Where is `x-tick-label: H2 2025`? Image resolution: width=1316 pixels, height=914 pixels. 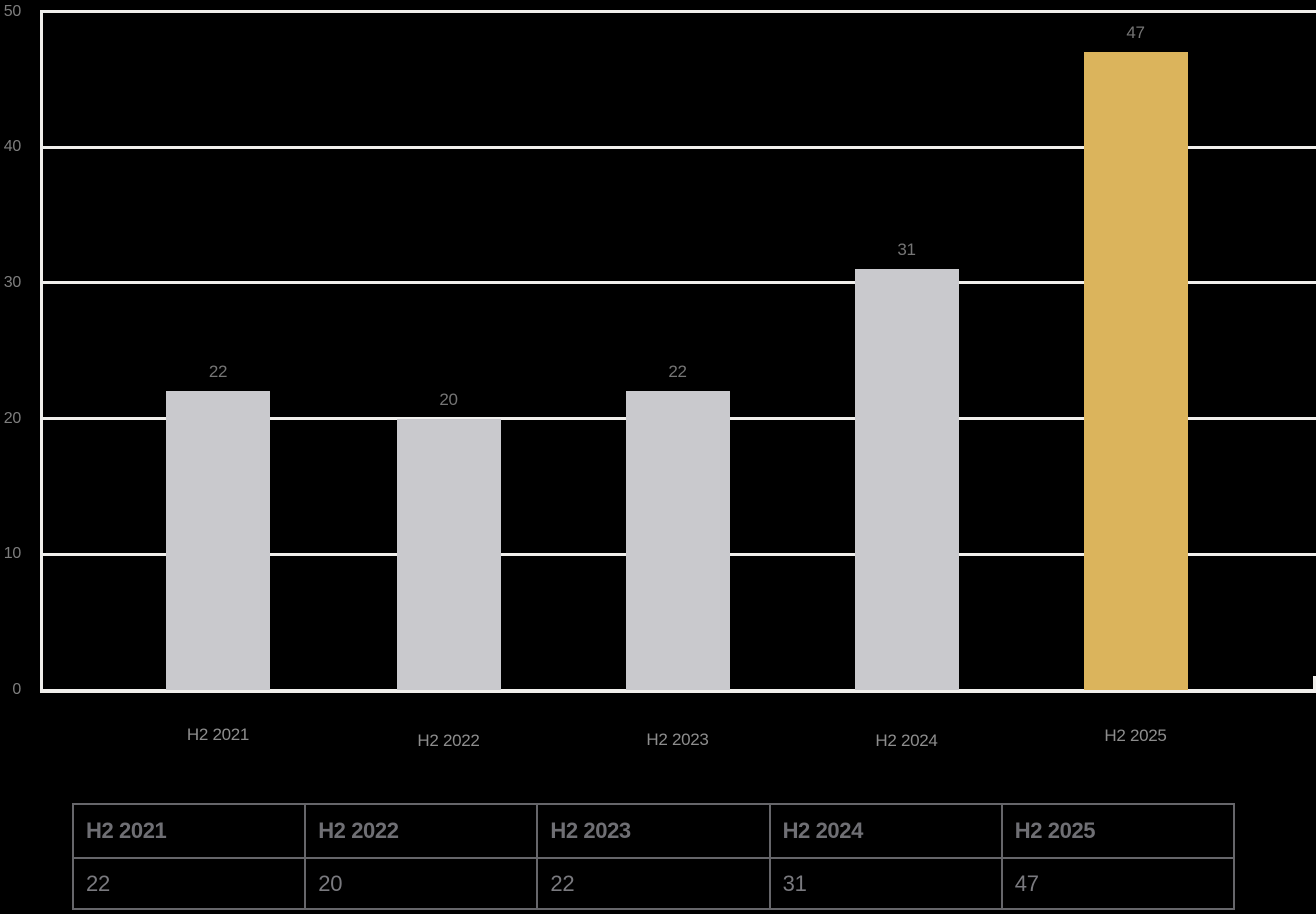 x-tick-label: H2 2025 is located at coordinates (1135, 735).